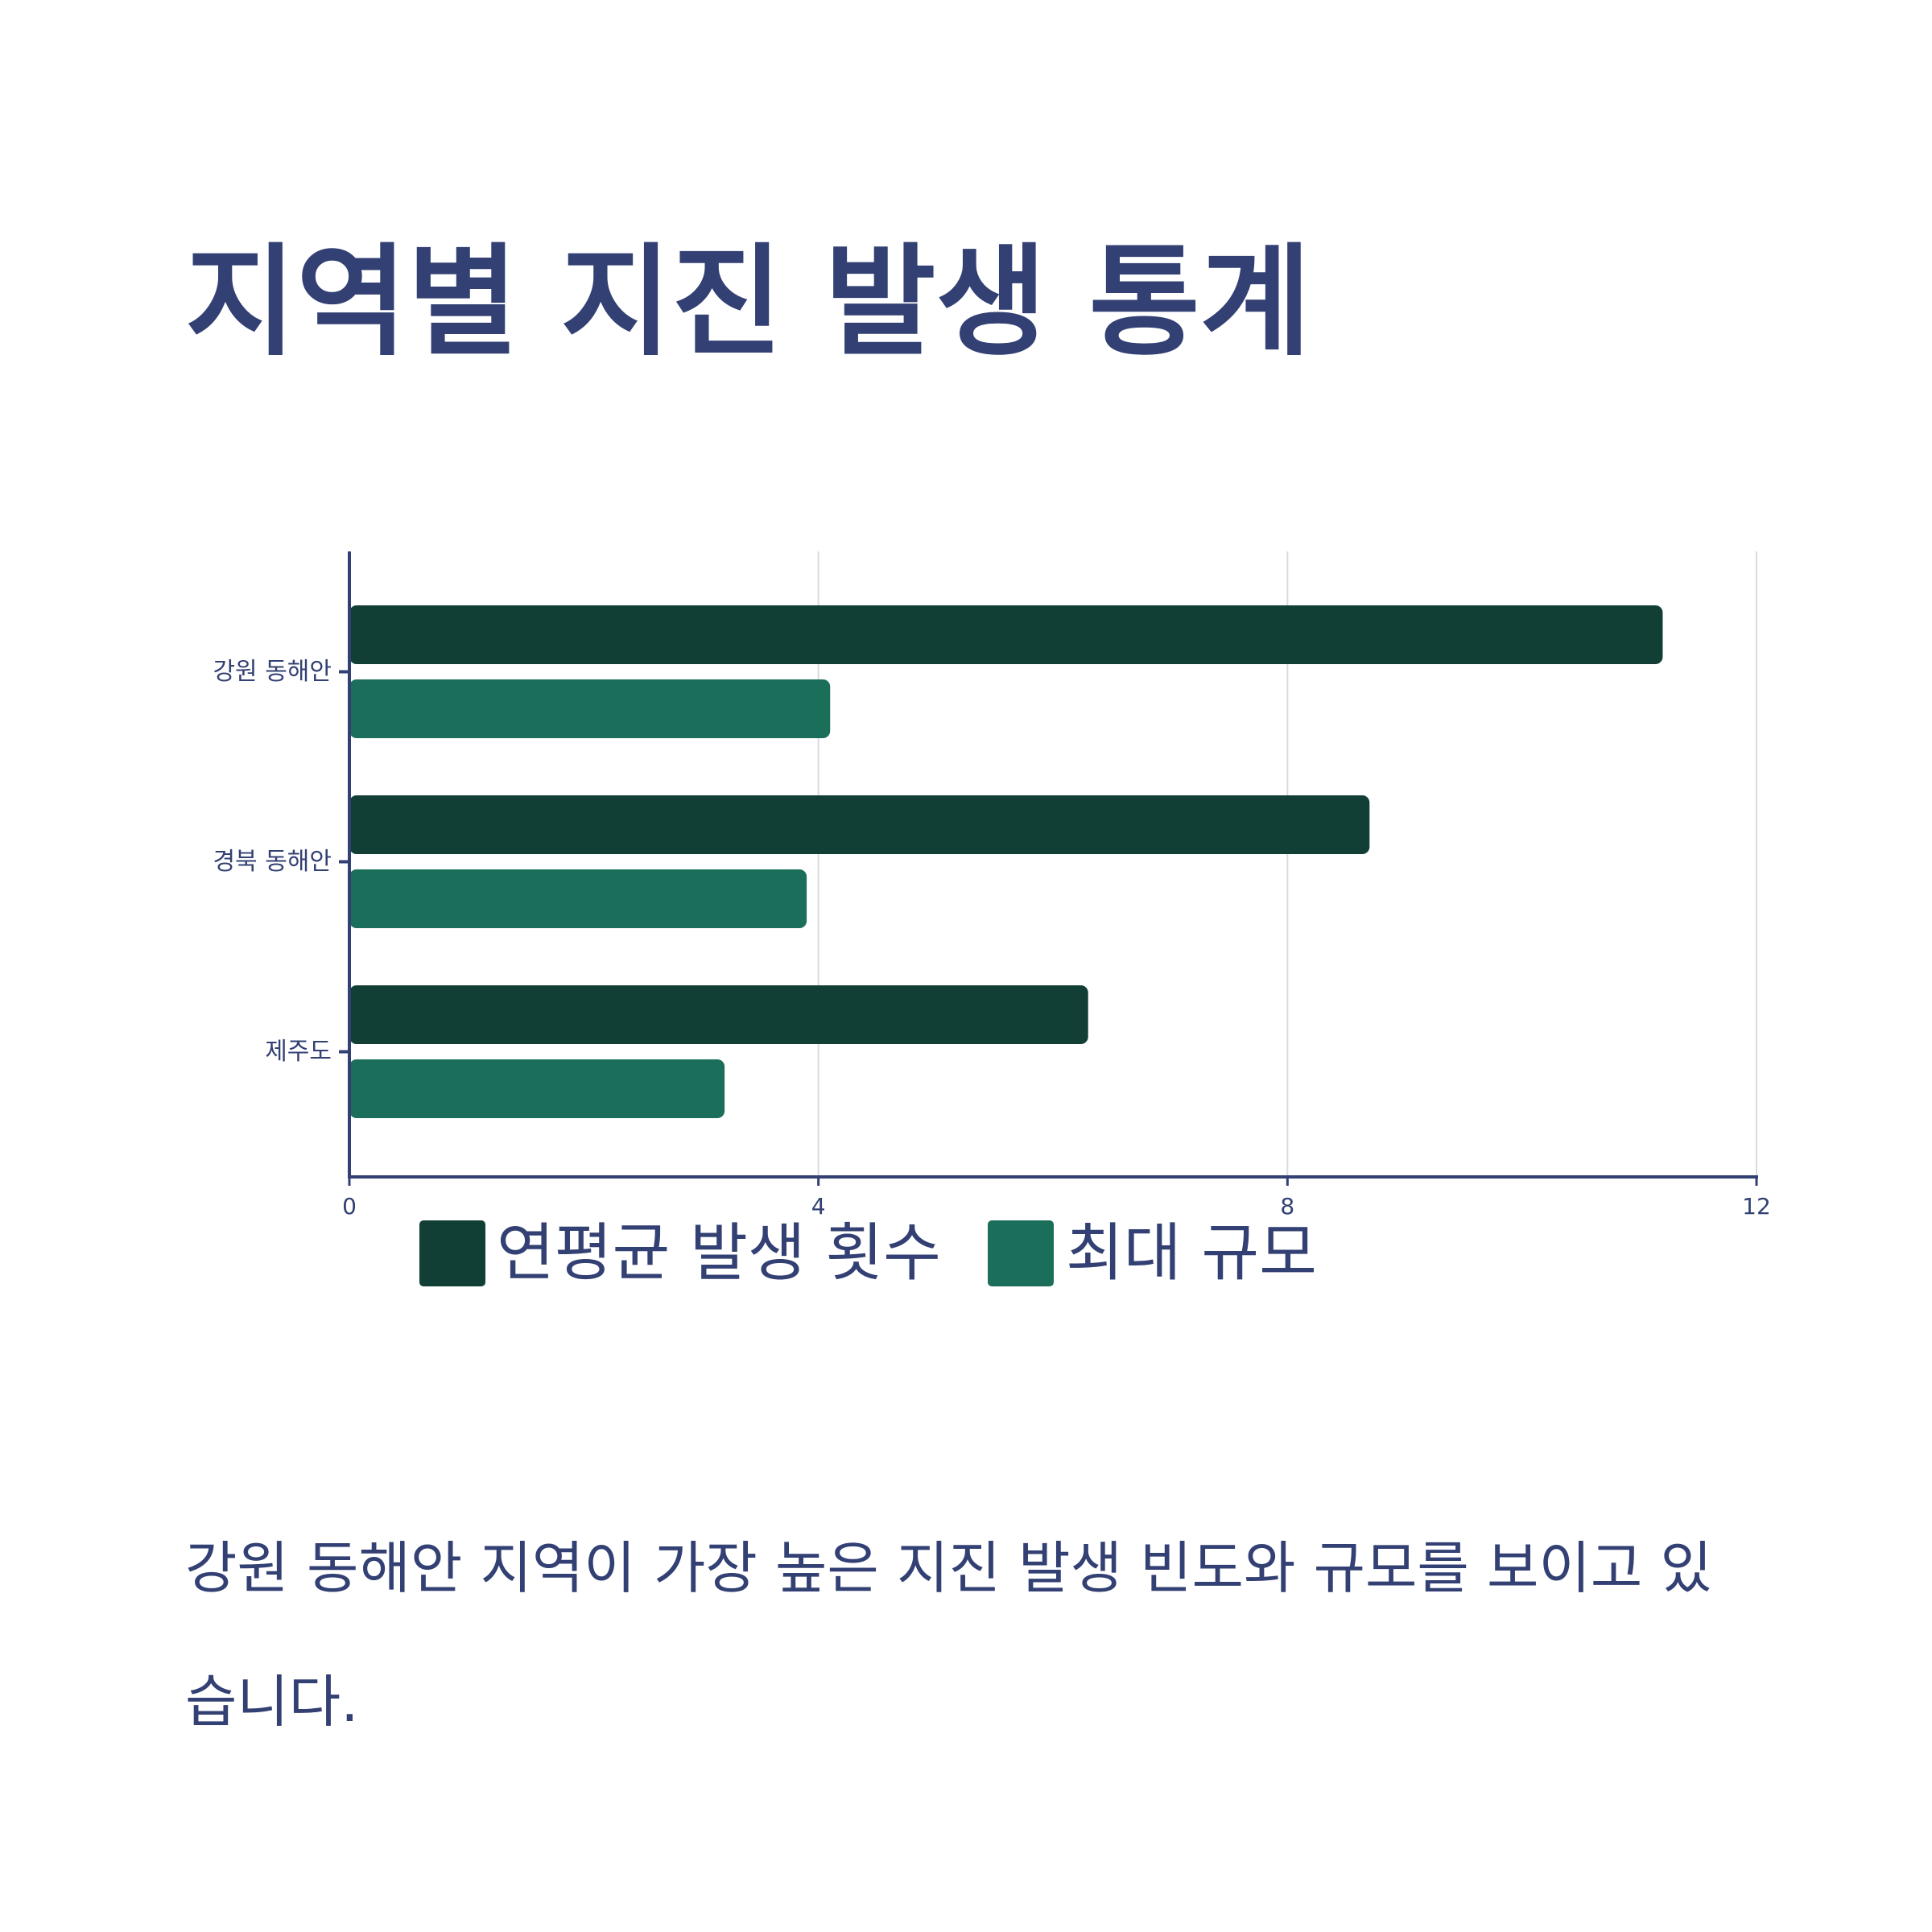 The width and height of the screenshot is (1932, 1932). Describe the element at coordinates (818, 1206) in the screenshot. I see `x-tick-label: 4` at that location.